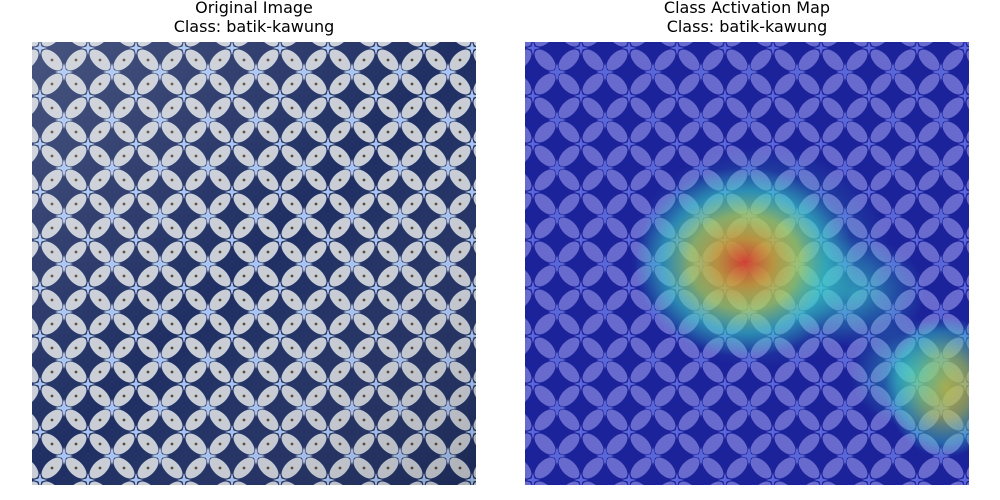  What do you see at coordinates (254, 26) in the screenshot?
I see `original-image-class-label: Class: batik-kawung` at bounding box center [254, 26].